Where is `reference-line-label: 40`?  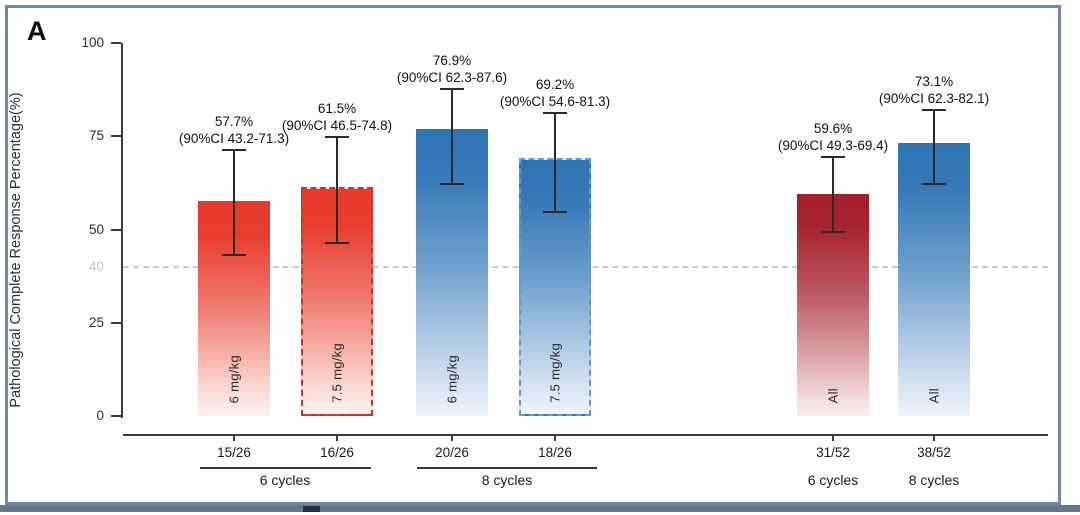
reference-line-label: 40 is located at coordinates (96, 266).